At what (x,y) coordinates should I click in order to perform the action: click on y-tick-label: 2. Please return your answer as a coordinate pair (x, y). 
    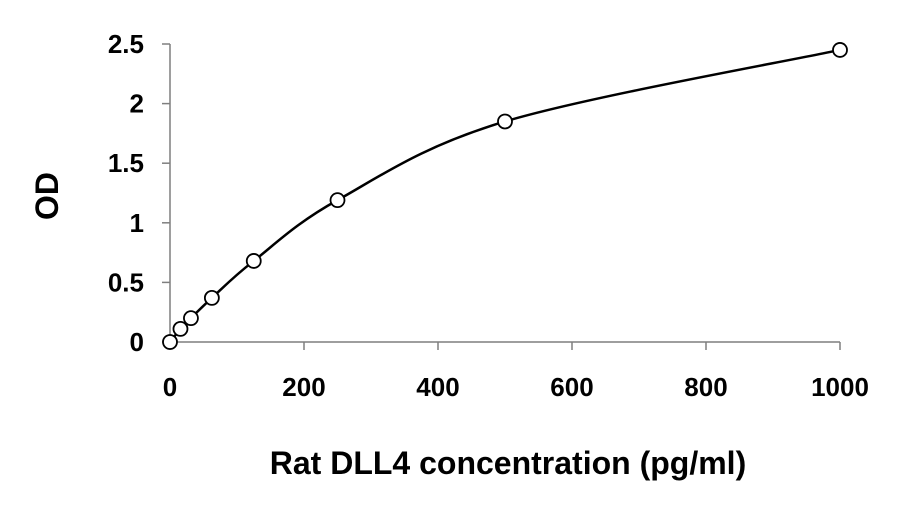
    Looking at the image, I should click on (137, 104).